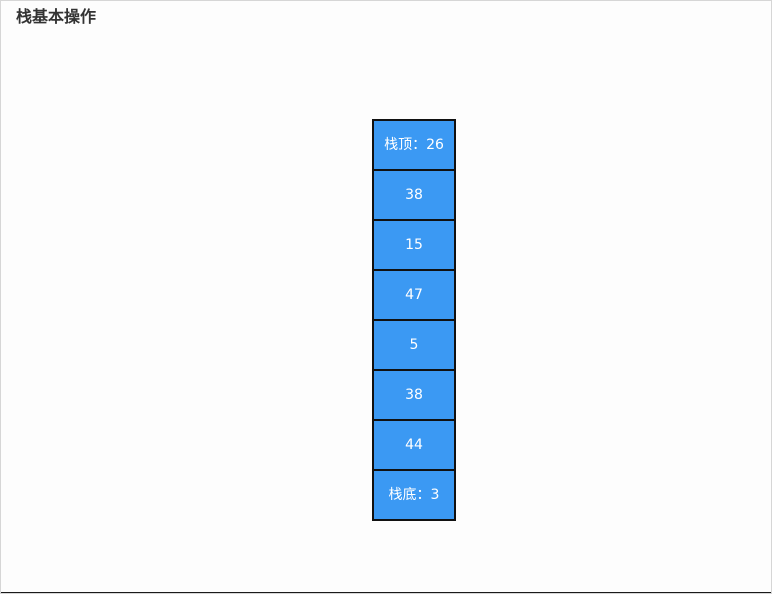  What do you see at coordinates (414, 294) in the screenshot?
I see `stack-cell: 47` at bounding box center [414, 294].